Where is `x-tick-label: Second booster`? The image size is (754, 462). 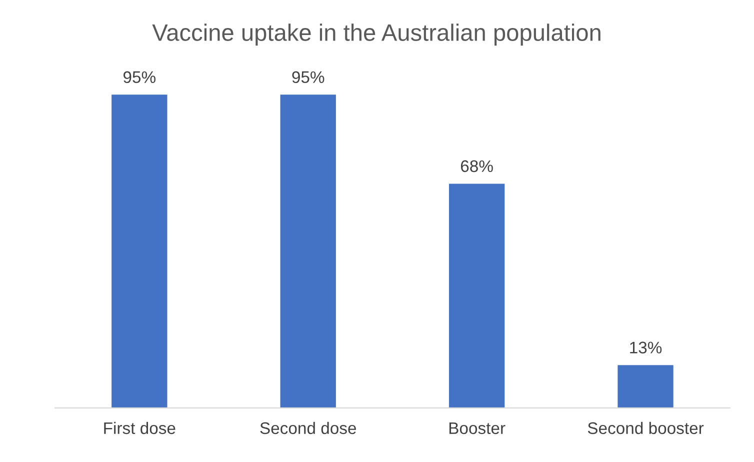 x-tick-label: Second booster is located at coordinates (646, 428).